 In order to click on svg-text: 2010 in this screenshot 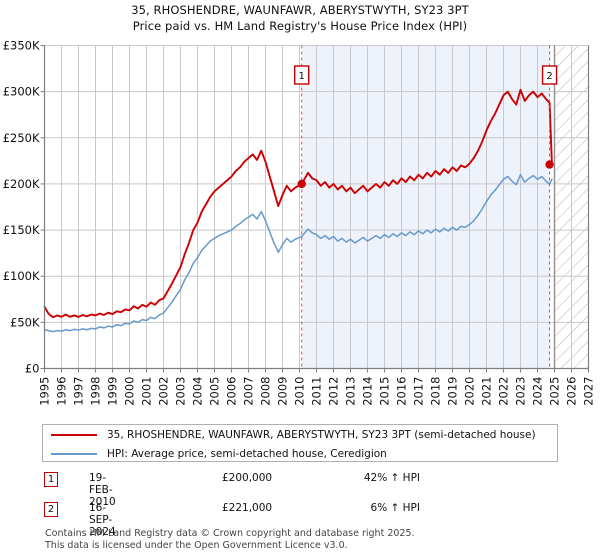, I will do `click(300, 391)`.